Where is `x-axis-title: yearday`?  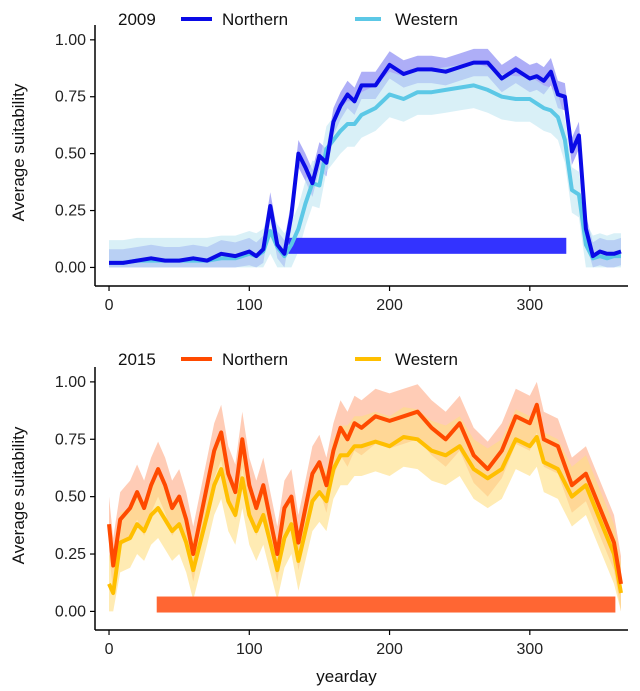 x-axis-title: yearday is located at coordinates (346, 676).